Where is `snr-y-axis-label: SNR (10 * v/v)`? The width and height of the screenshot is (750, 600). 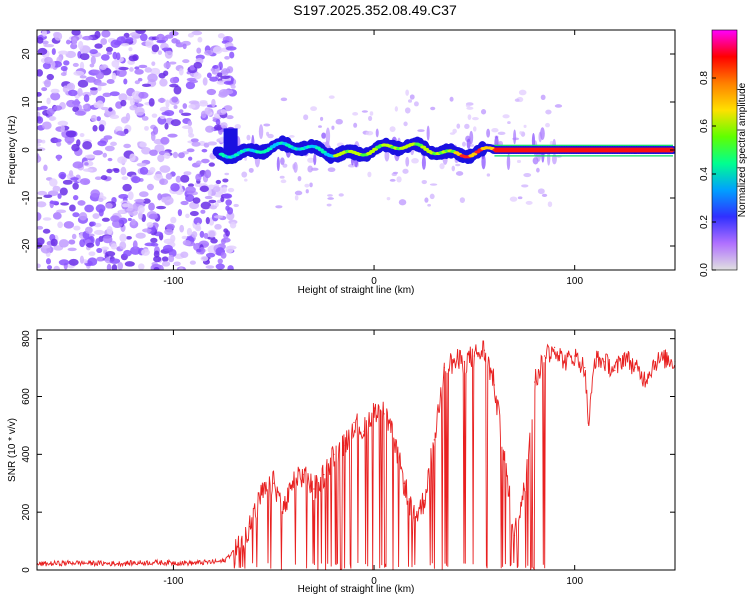
snr-y-axis-label: SNR (10 * v/v) is located at coordinates (12, 450).